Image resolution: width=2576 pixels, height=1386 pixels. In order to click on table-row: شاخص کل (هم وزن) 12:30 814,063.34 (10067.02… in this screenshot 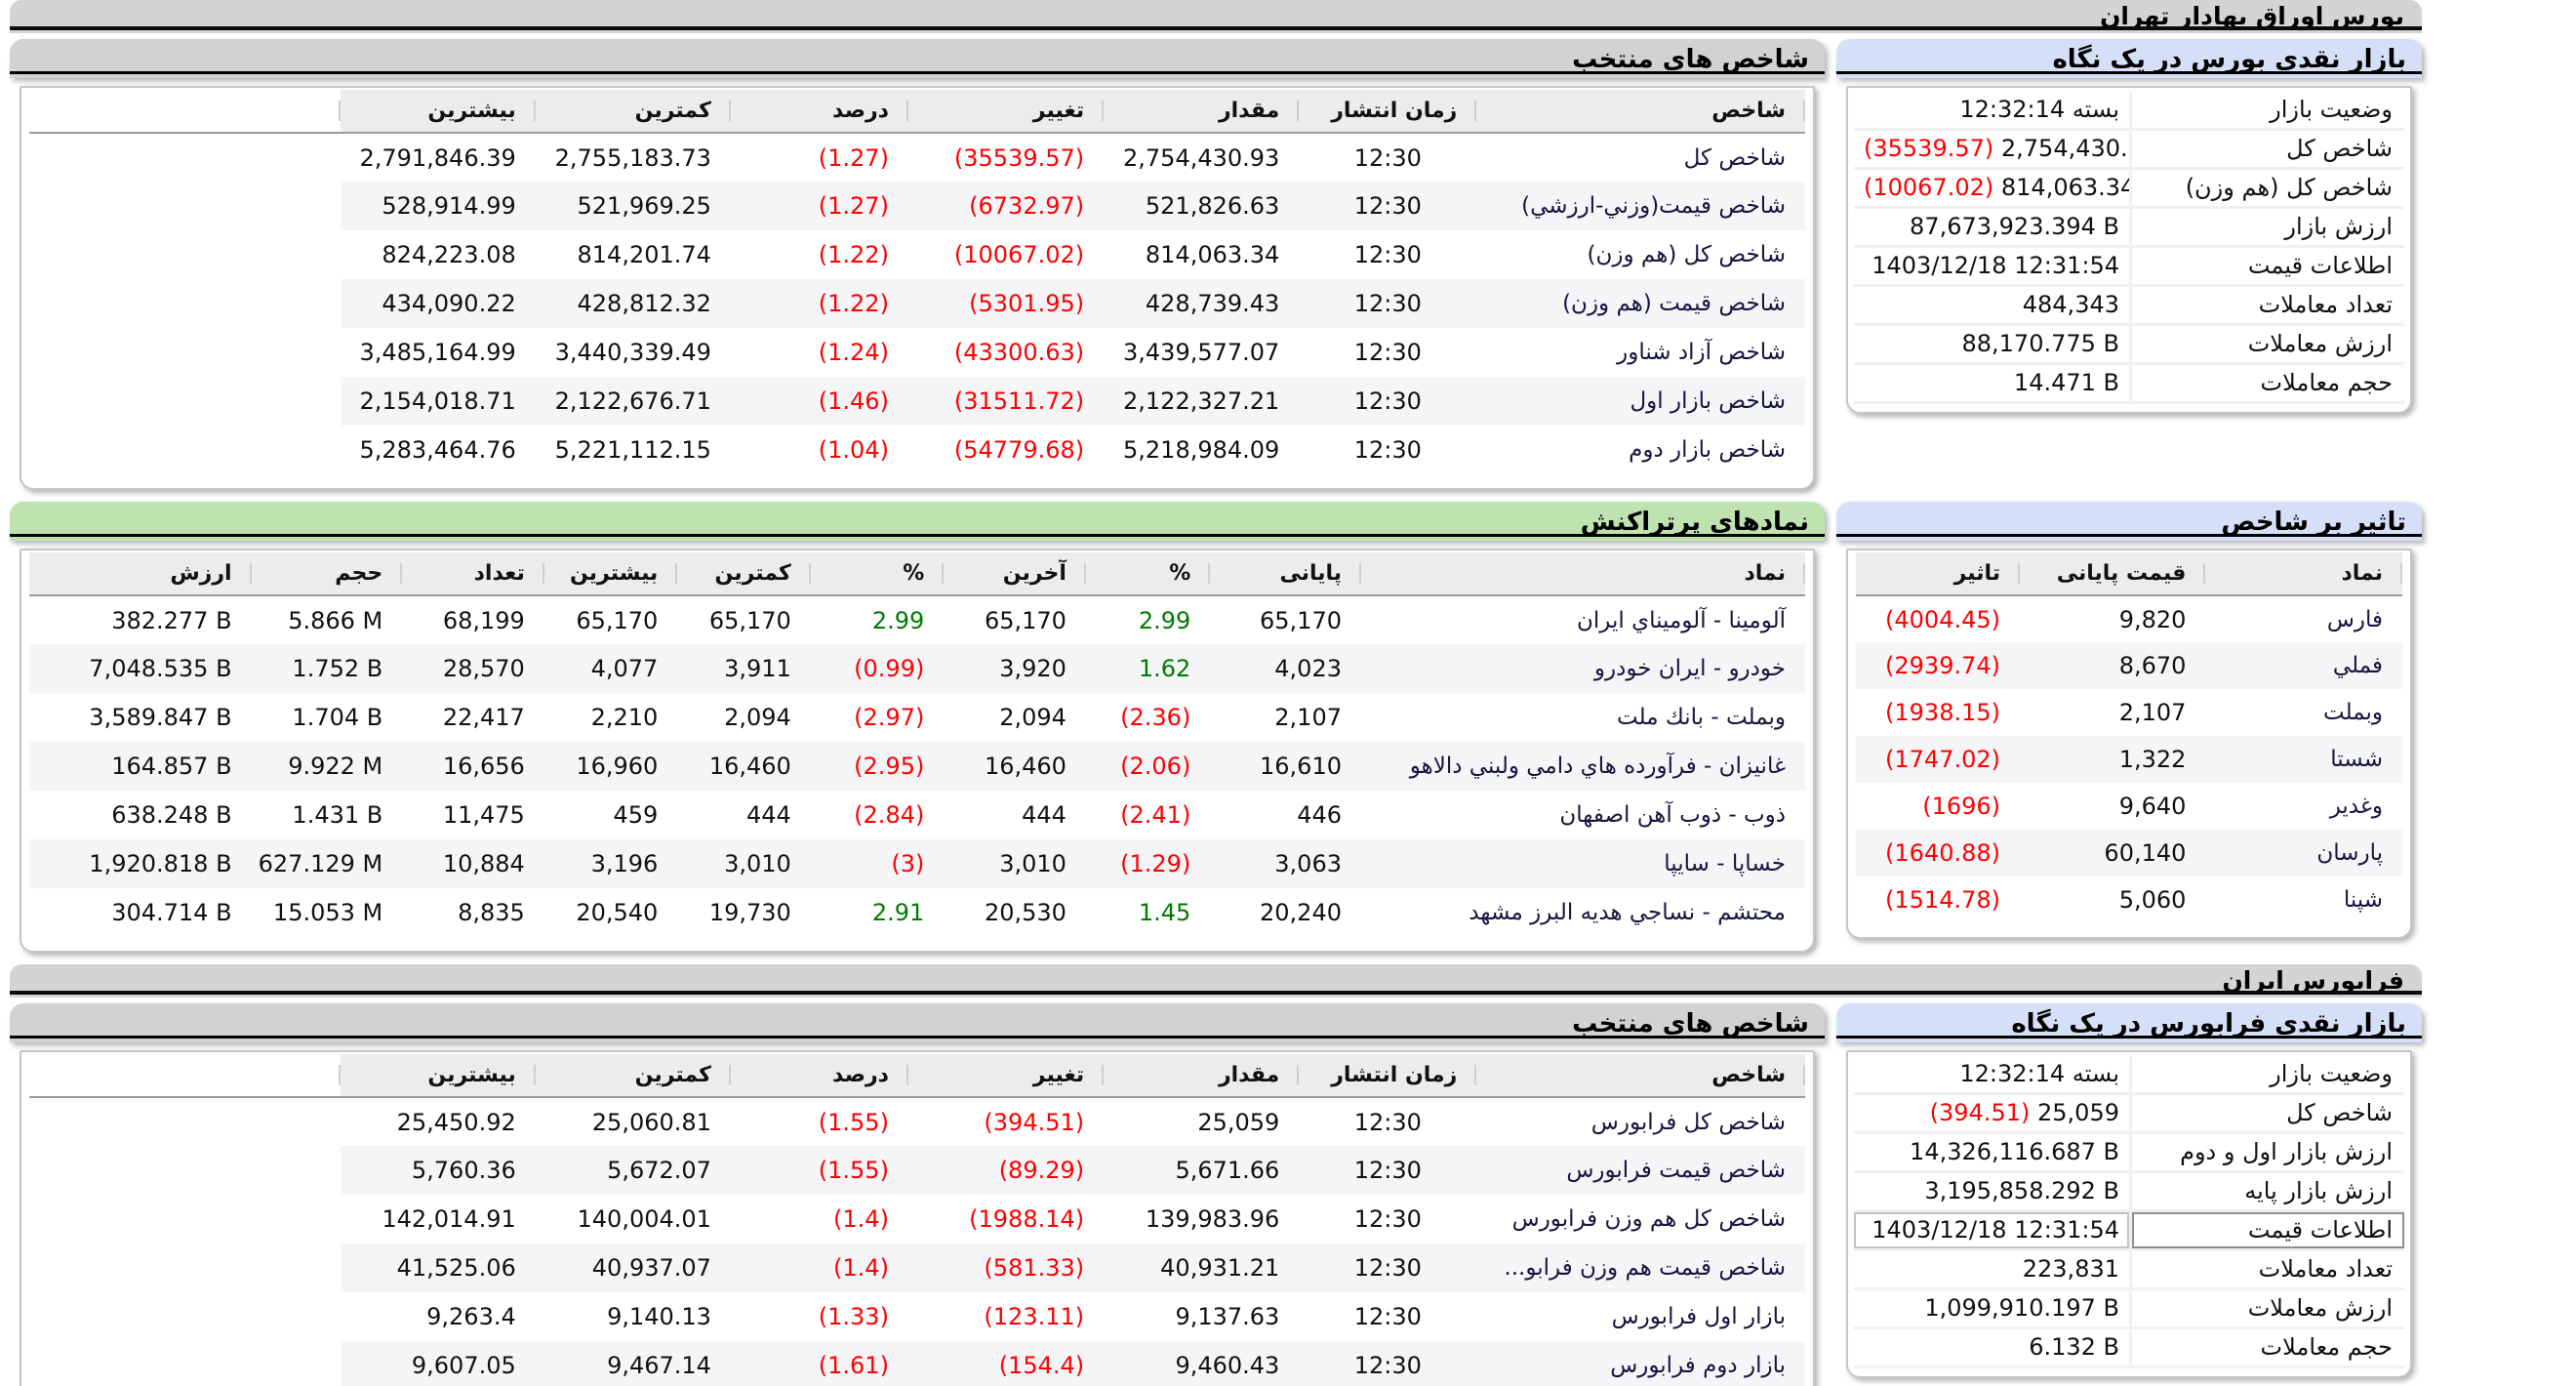, I will do `click(917, 255)`.